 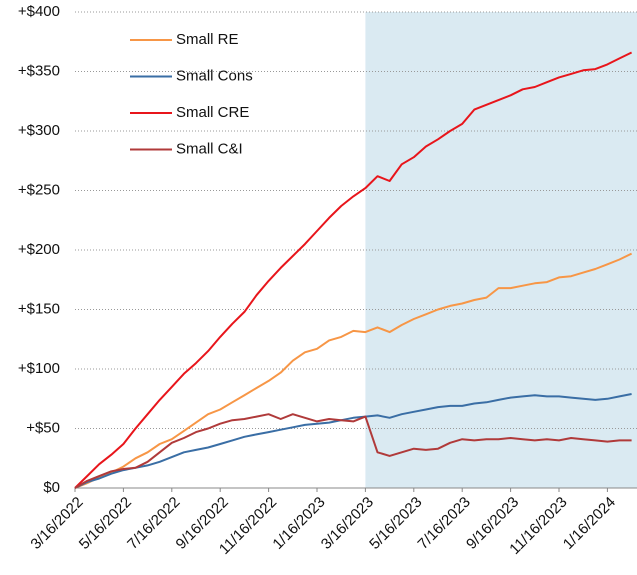 I want to click on legend-label: Small RE, so click(x=207, y=39).